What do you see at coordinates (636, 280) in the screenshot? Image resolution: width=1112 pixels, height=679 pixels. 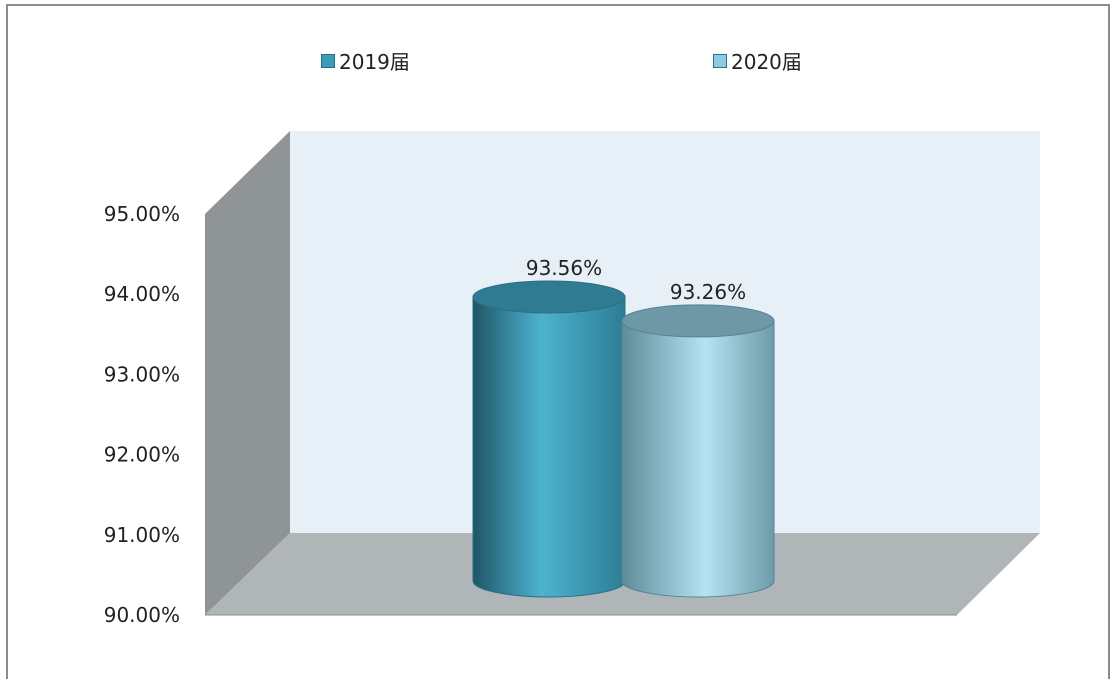 I see `data-labels: 93.56% 93.26%` at bounding box center [636, 280].